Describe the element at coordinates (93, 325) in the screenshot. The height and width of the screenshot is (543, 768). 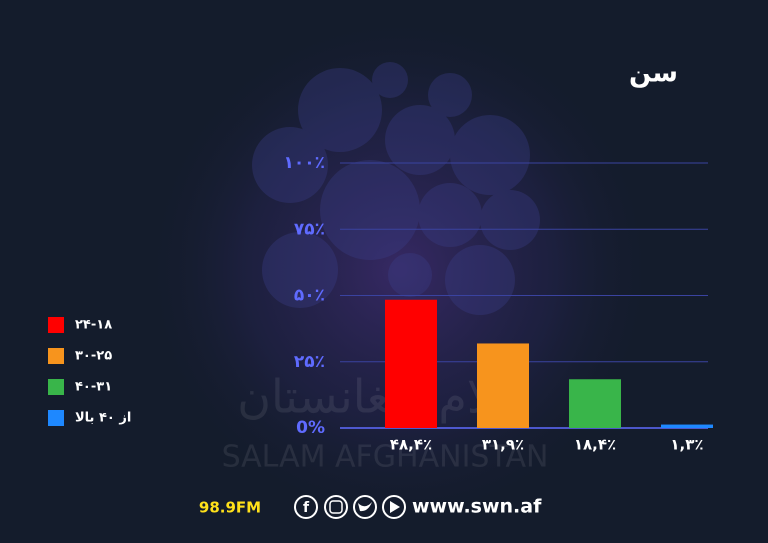
I see `legend-label: ۲۴-۱۸` at that location.